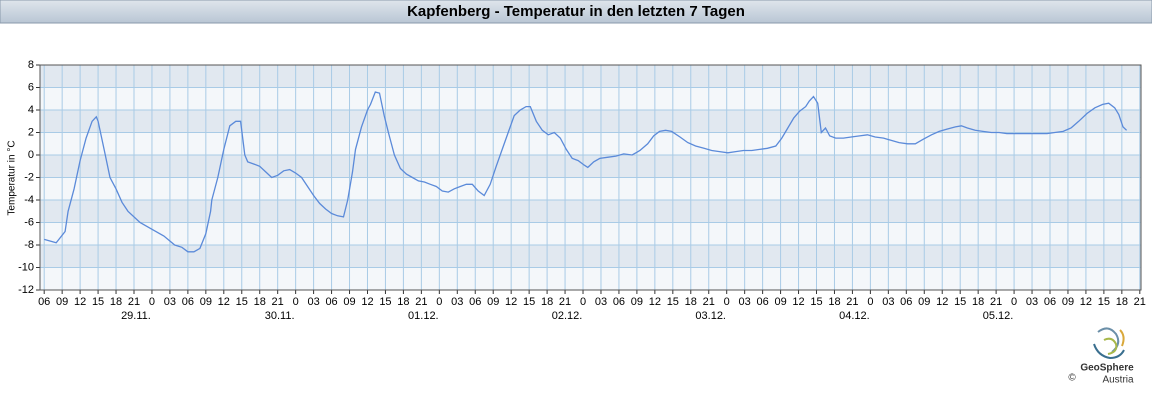 This screenshot has height=400, width=1152. Describe the element at coordinates (1107, 368) in the screenshot. I see `logo-name: GeoSphere` at that location.